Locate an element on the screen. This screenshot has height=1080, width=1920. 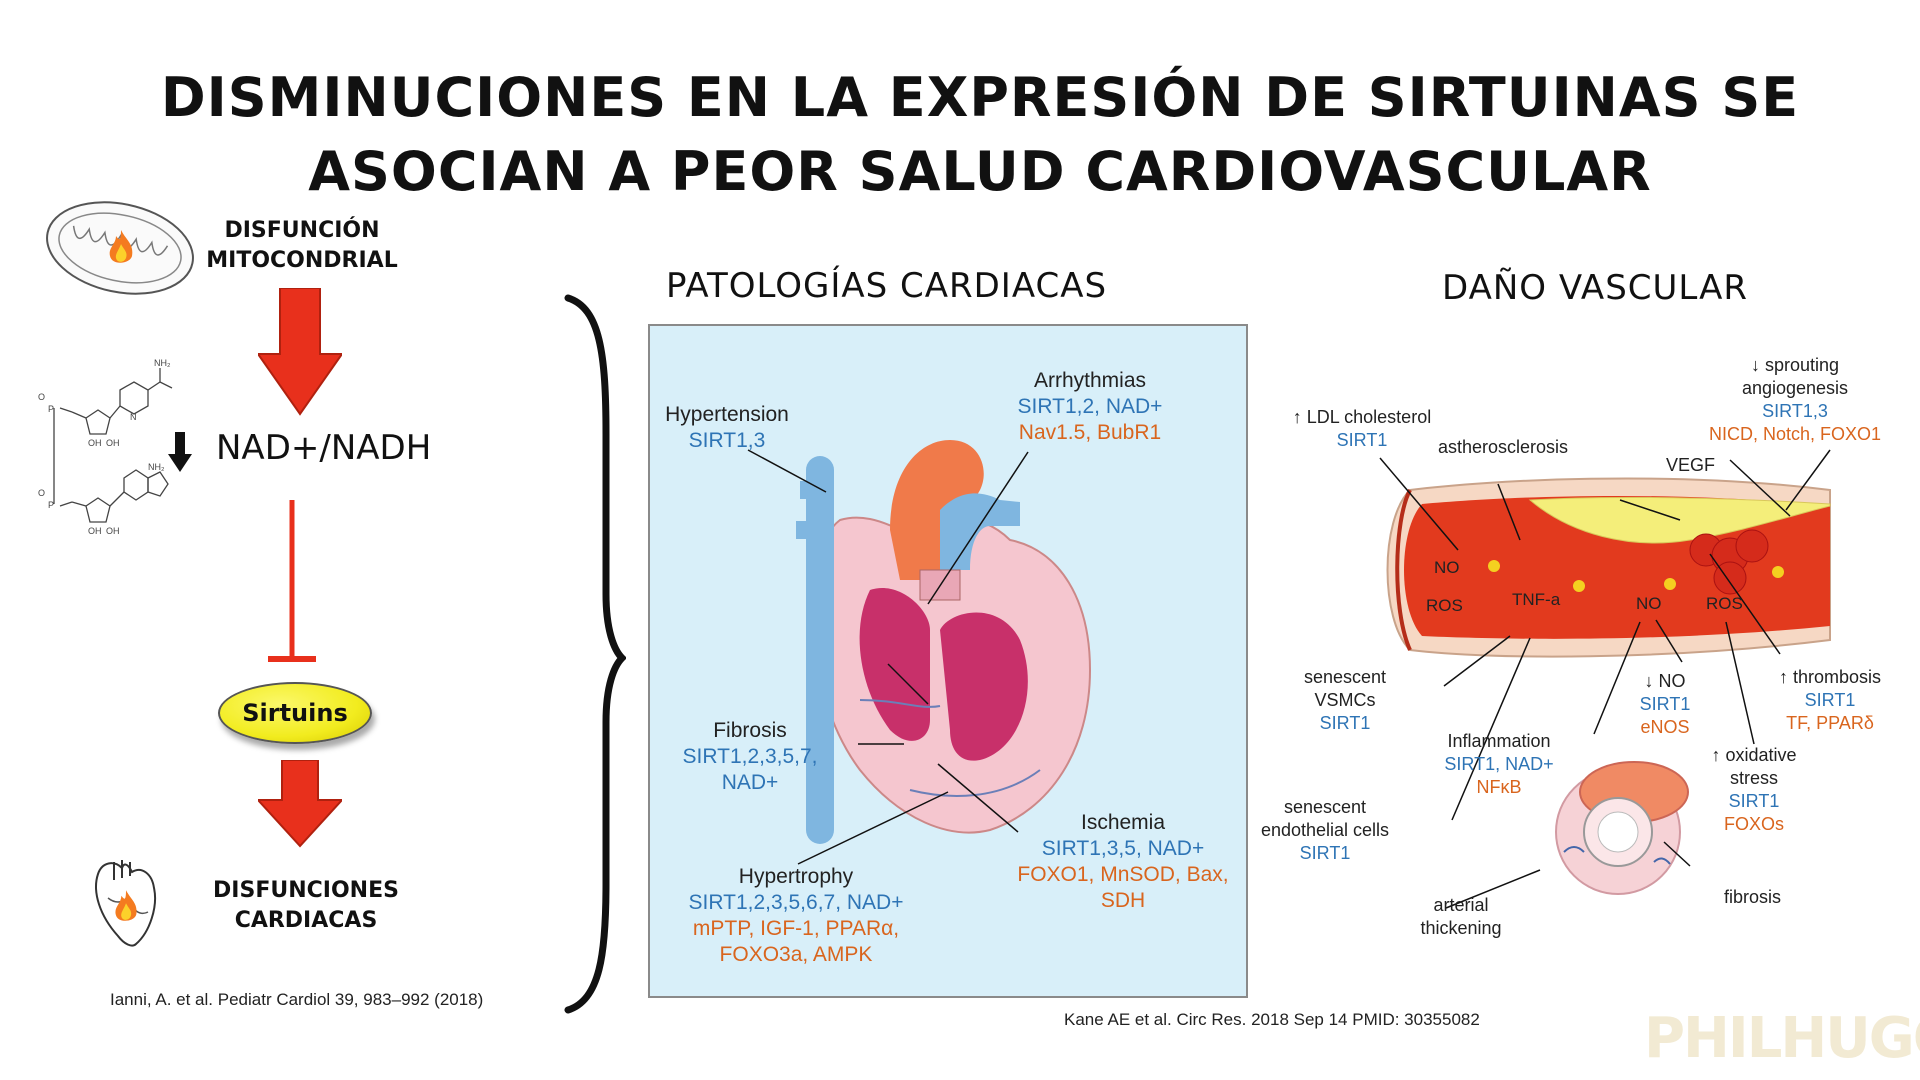
vessel-illustration is located at coordinates (1608, 567).